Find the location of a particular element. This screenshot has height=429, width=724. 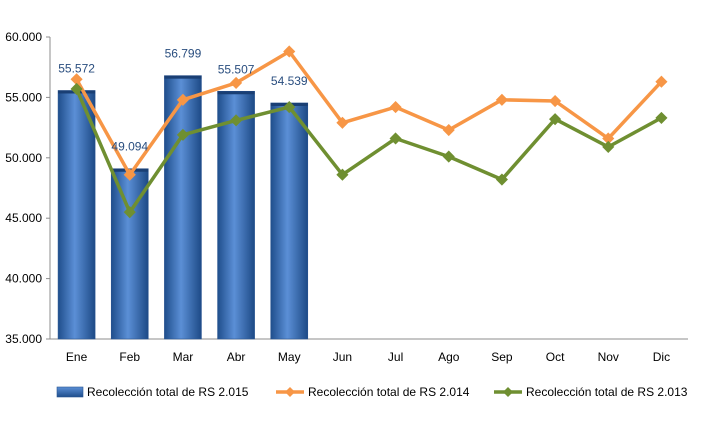

x-tick-label: Oct is located at coordinates (555, 357).